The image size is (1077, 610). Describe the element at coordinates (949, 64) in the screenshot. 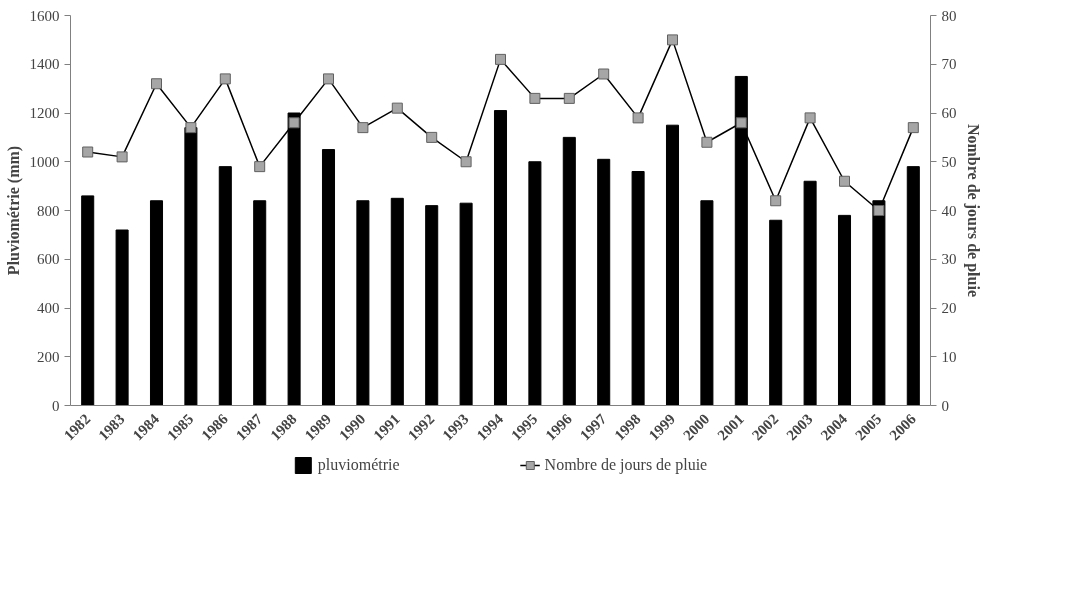

I see `y2-tick-label: 70` at that location.